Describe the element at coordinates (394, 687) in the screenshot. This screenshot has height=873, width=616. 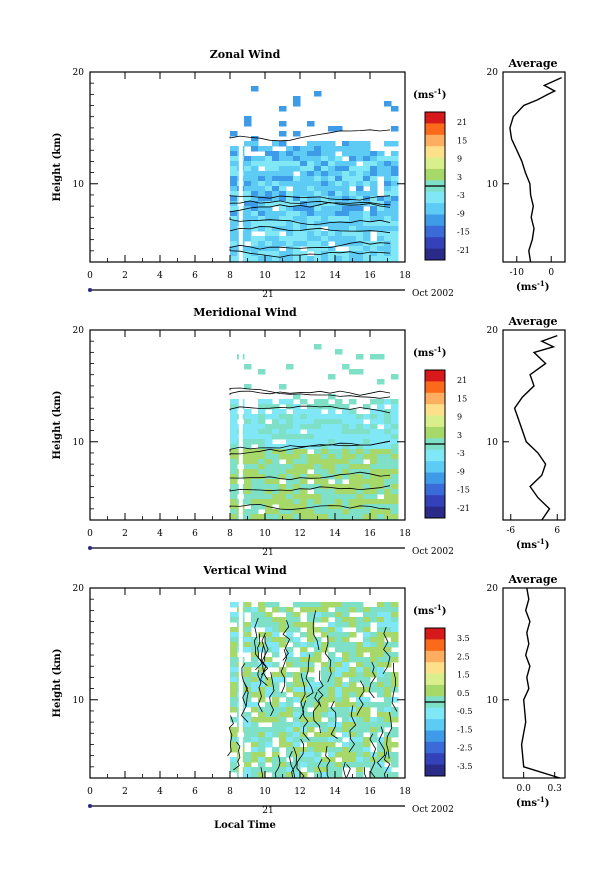
I see `contour-line` at that location.